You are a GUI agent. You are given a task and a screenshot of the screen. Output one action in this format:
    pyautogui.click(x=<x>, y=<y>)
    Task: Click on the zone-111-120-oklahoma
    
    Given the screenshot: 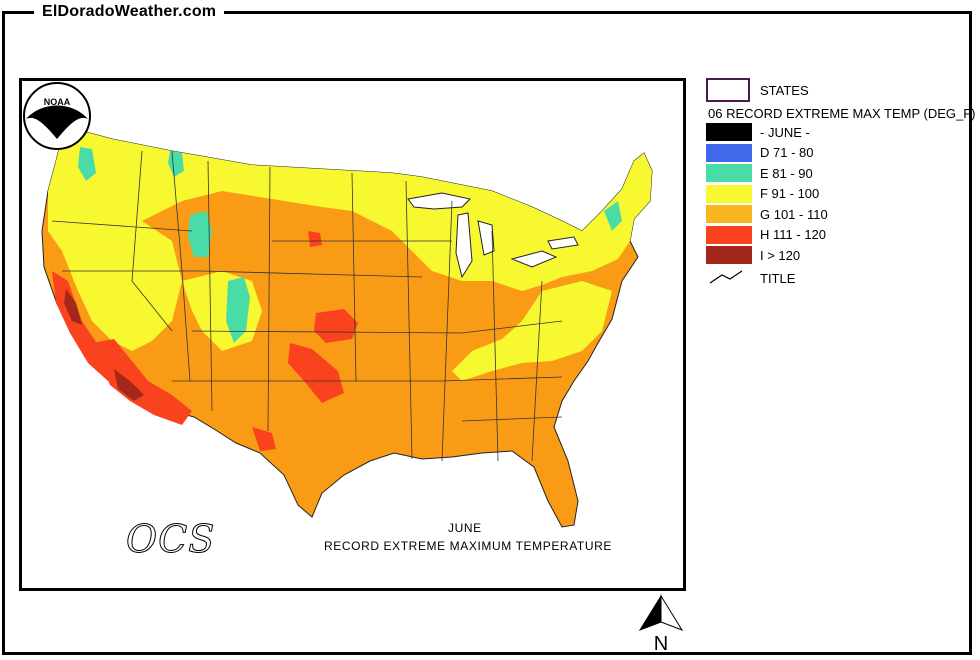 What is the action you would take?
    pyautogui.click(x=316, y=373)
    